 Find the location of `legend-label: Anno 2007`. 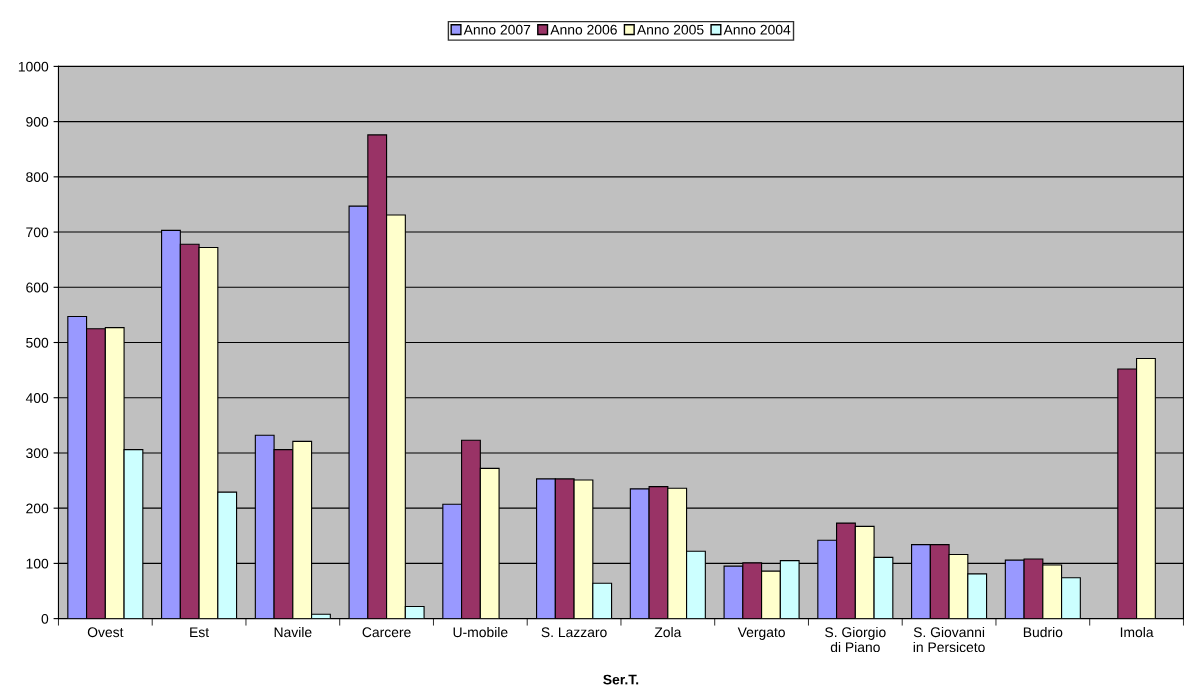

legend-label: Anno 2007 is located at coordinates (497, 29).